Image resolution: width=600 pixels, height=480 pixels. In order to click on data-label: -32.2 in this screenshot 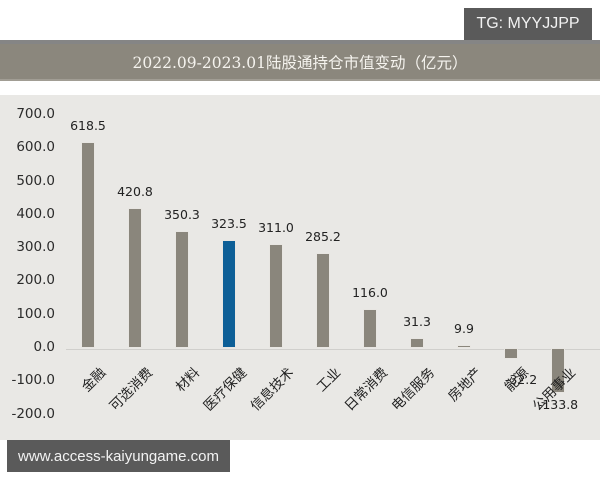, I will do `click(521, 379)`.